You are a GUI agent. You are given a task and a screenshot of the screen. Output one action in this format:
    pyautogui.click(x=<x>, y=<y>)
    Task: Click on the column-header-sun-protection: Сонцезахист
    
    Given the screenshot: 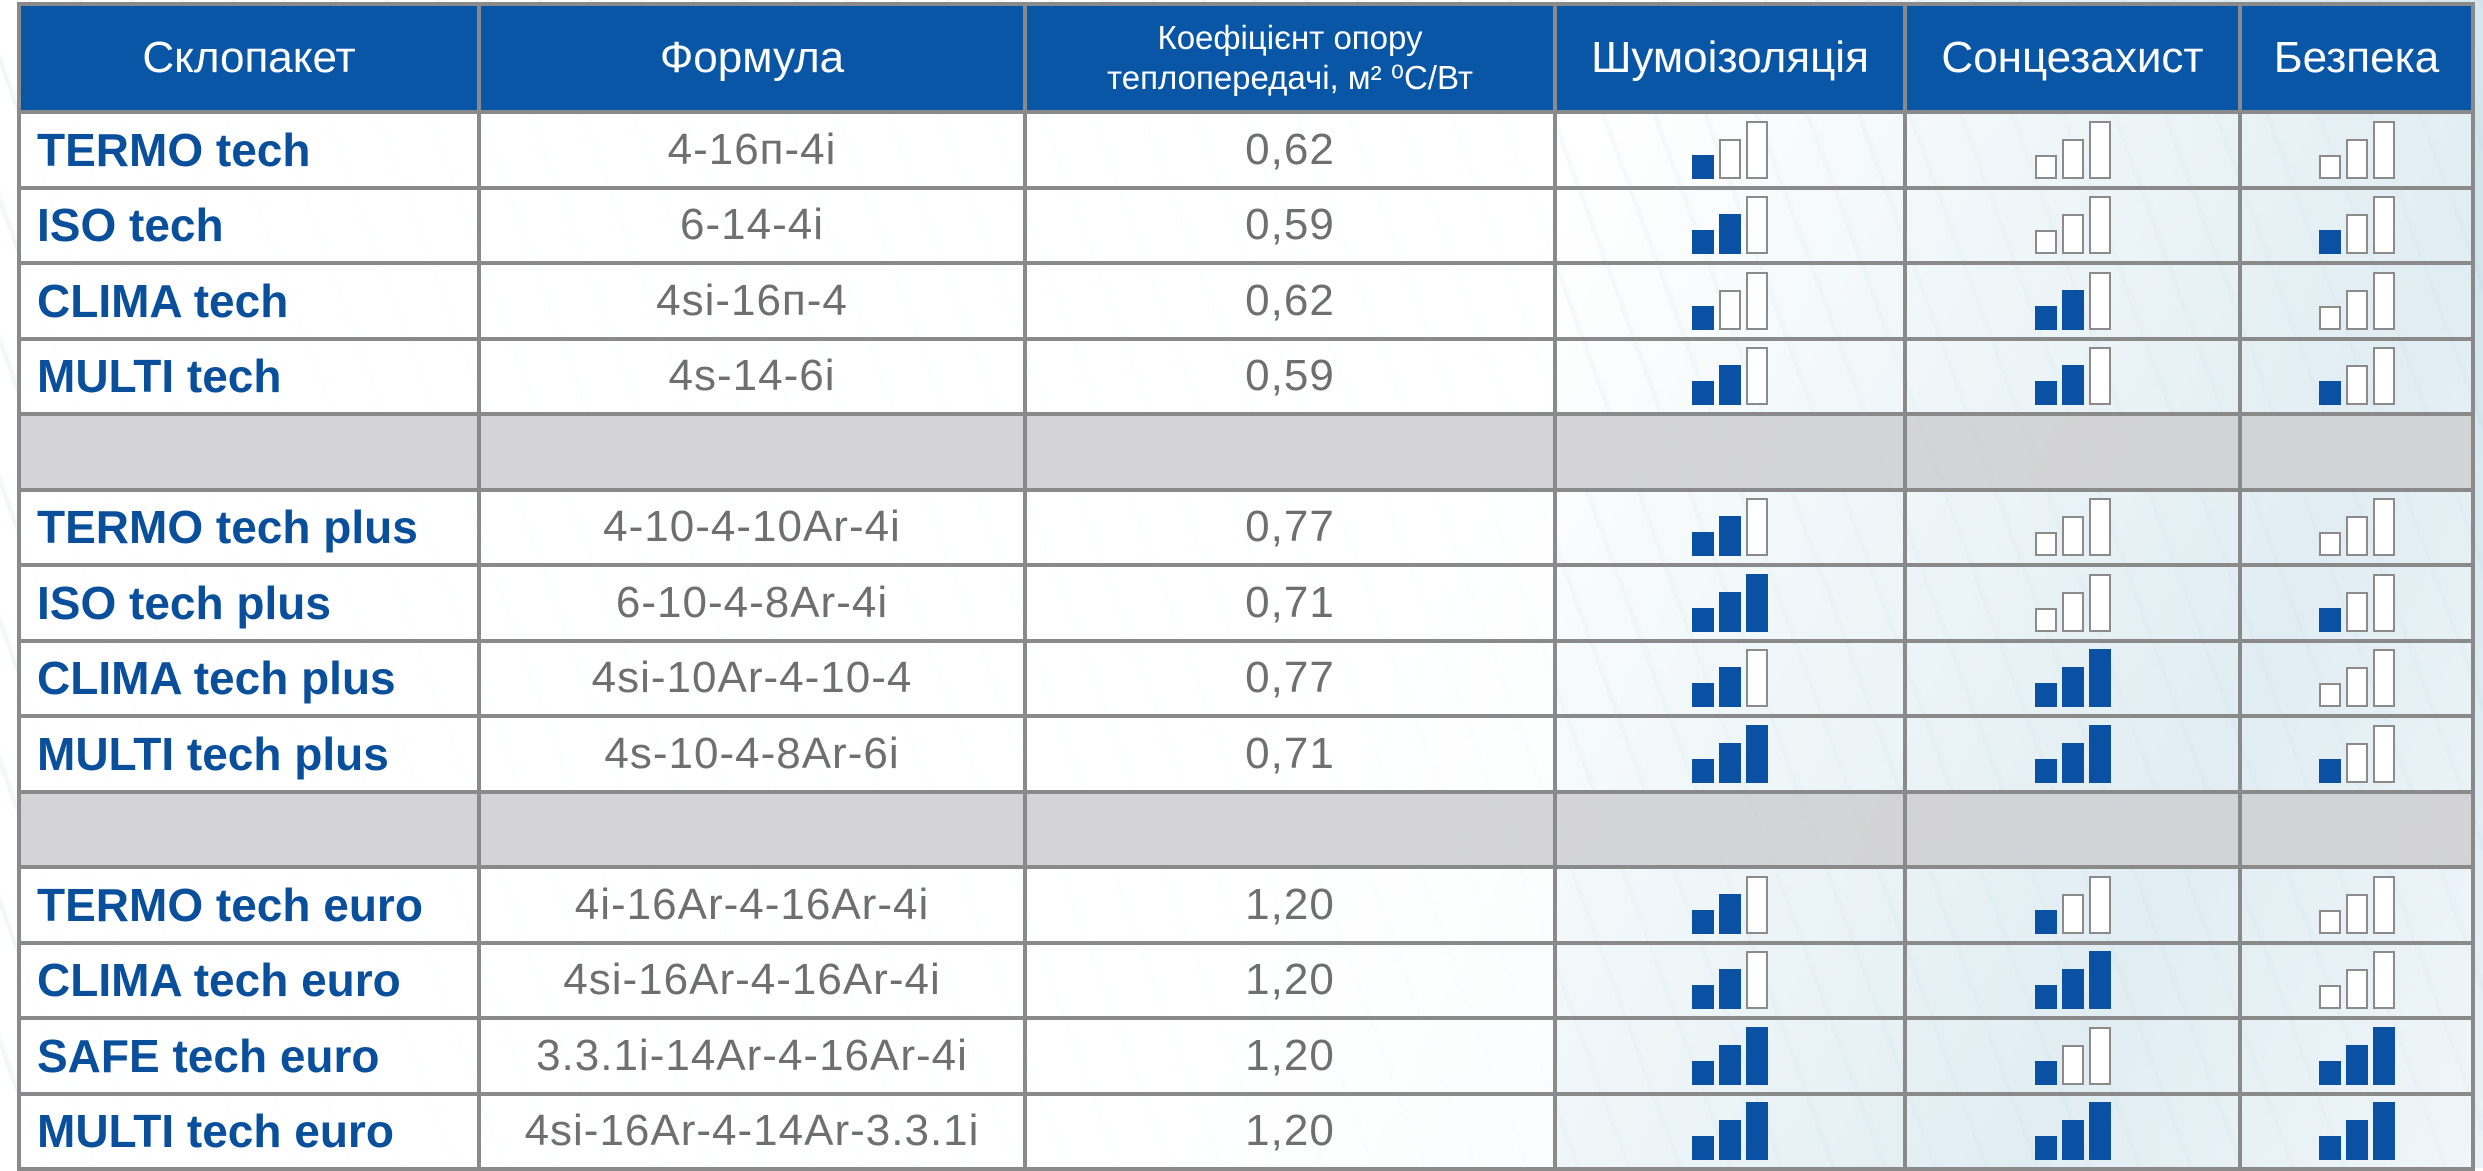 What is the action you would take?
    pyautogui.click(x=2072, y=58)
    